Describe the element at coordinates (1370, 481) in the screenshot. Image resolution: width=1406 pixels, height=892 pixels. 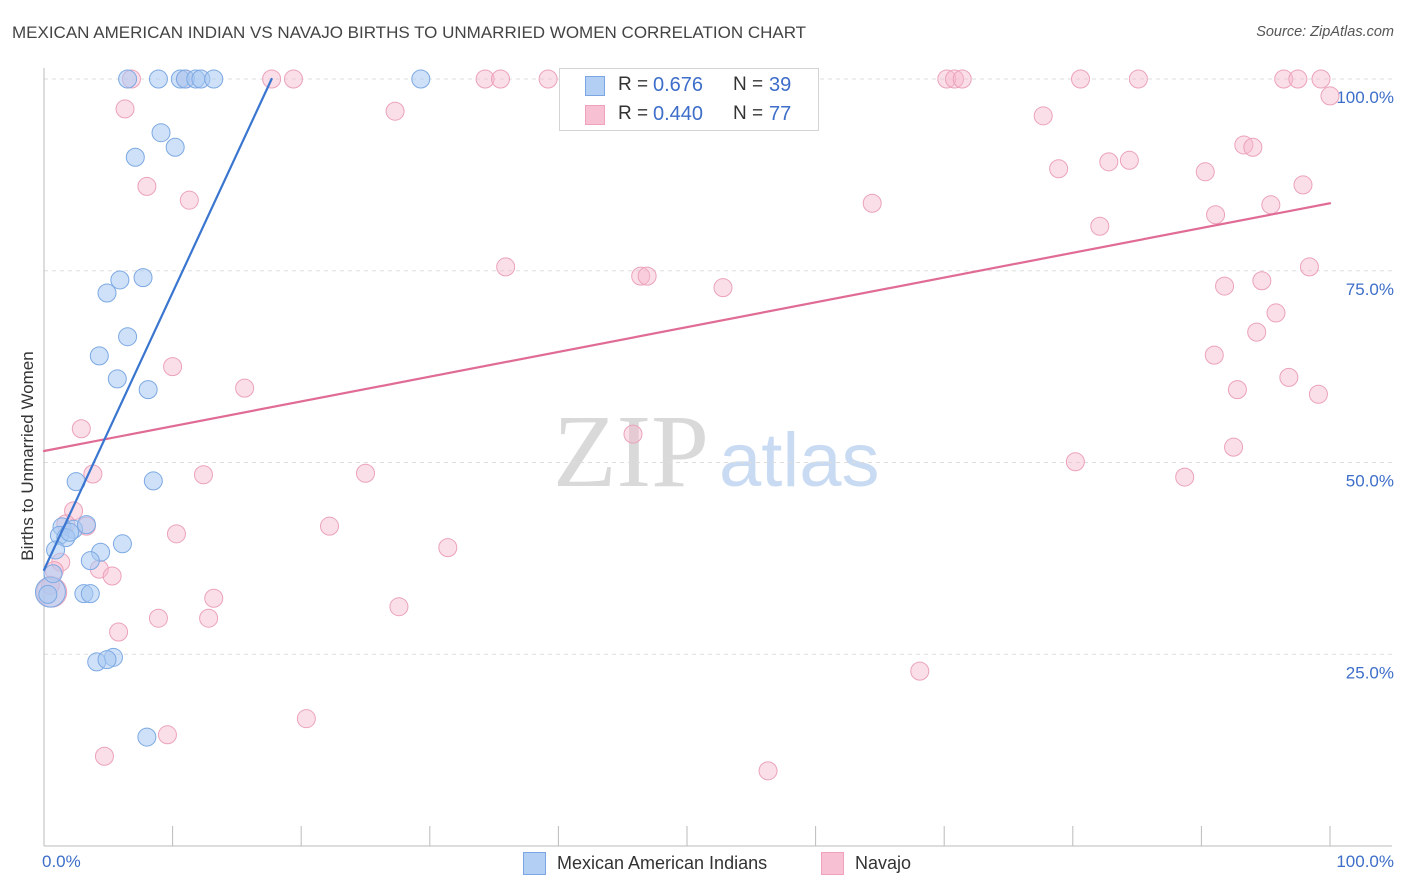
I see `y-tick-label: 50.0%` at that location.